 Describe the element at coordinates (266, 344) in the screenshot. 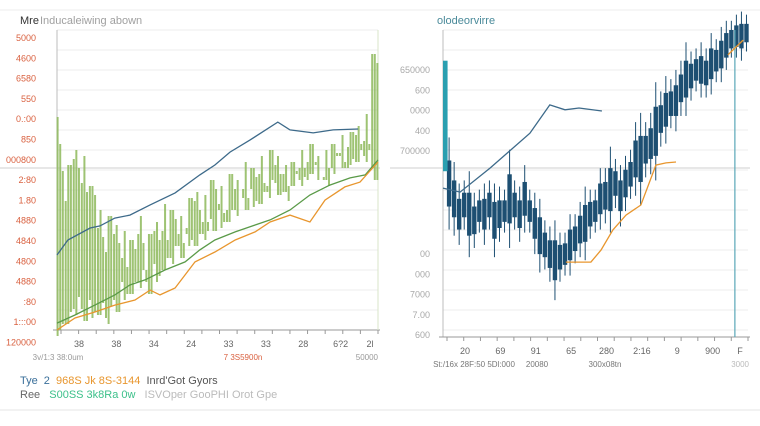

I see `x-tick-label: 33` at that location.